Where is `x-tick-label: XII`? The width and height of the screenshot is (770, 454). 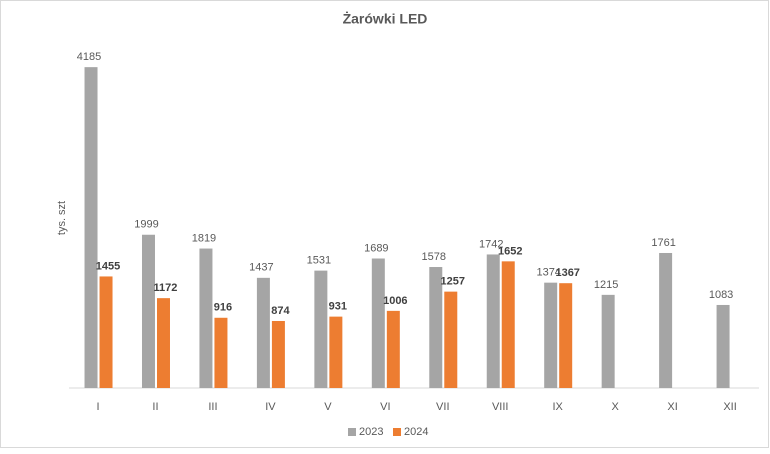 x-tick-label: XII is located at coordinates (729, 407).